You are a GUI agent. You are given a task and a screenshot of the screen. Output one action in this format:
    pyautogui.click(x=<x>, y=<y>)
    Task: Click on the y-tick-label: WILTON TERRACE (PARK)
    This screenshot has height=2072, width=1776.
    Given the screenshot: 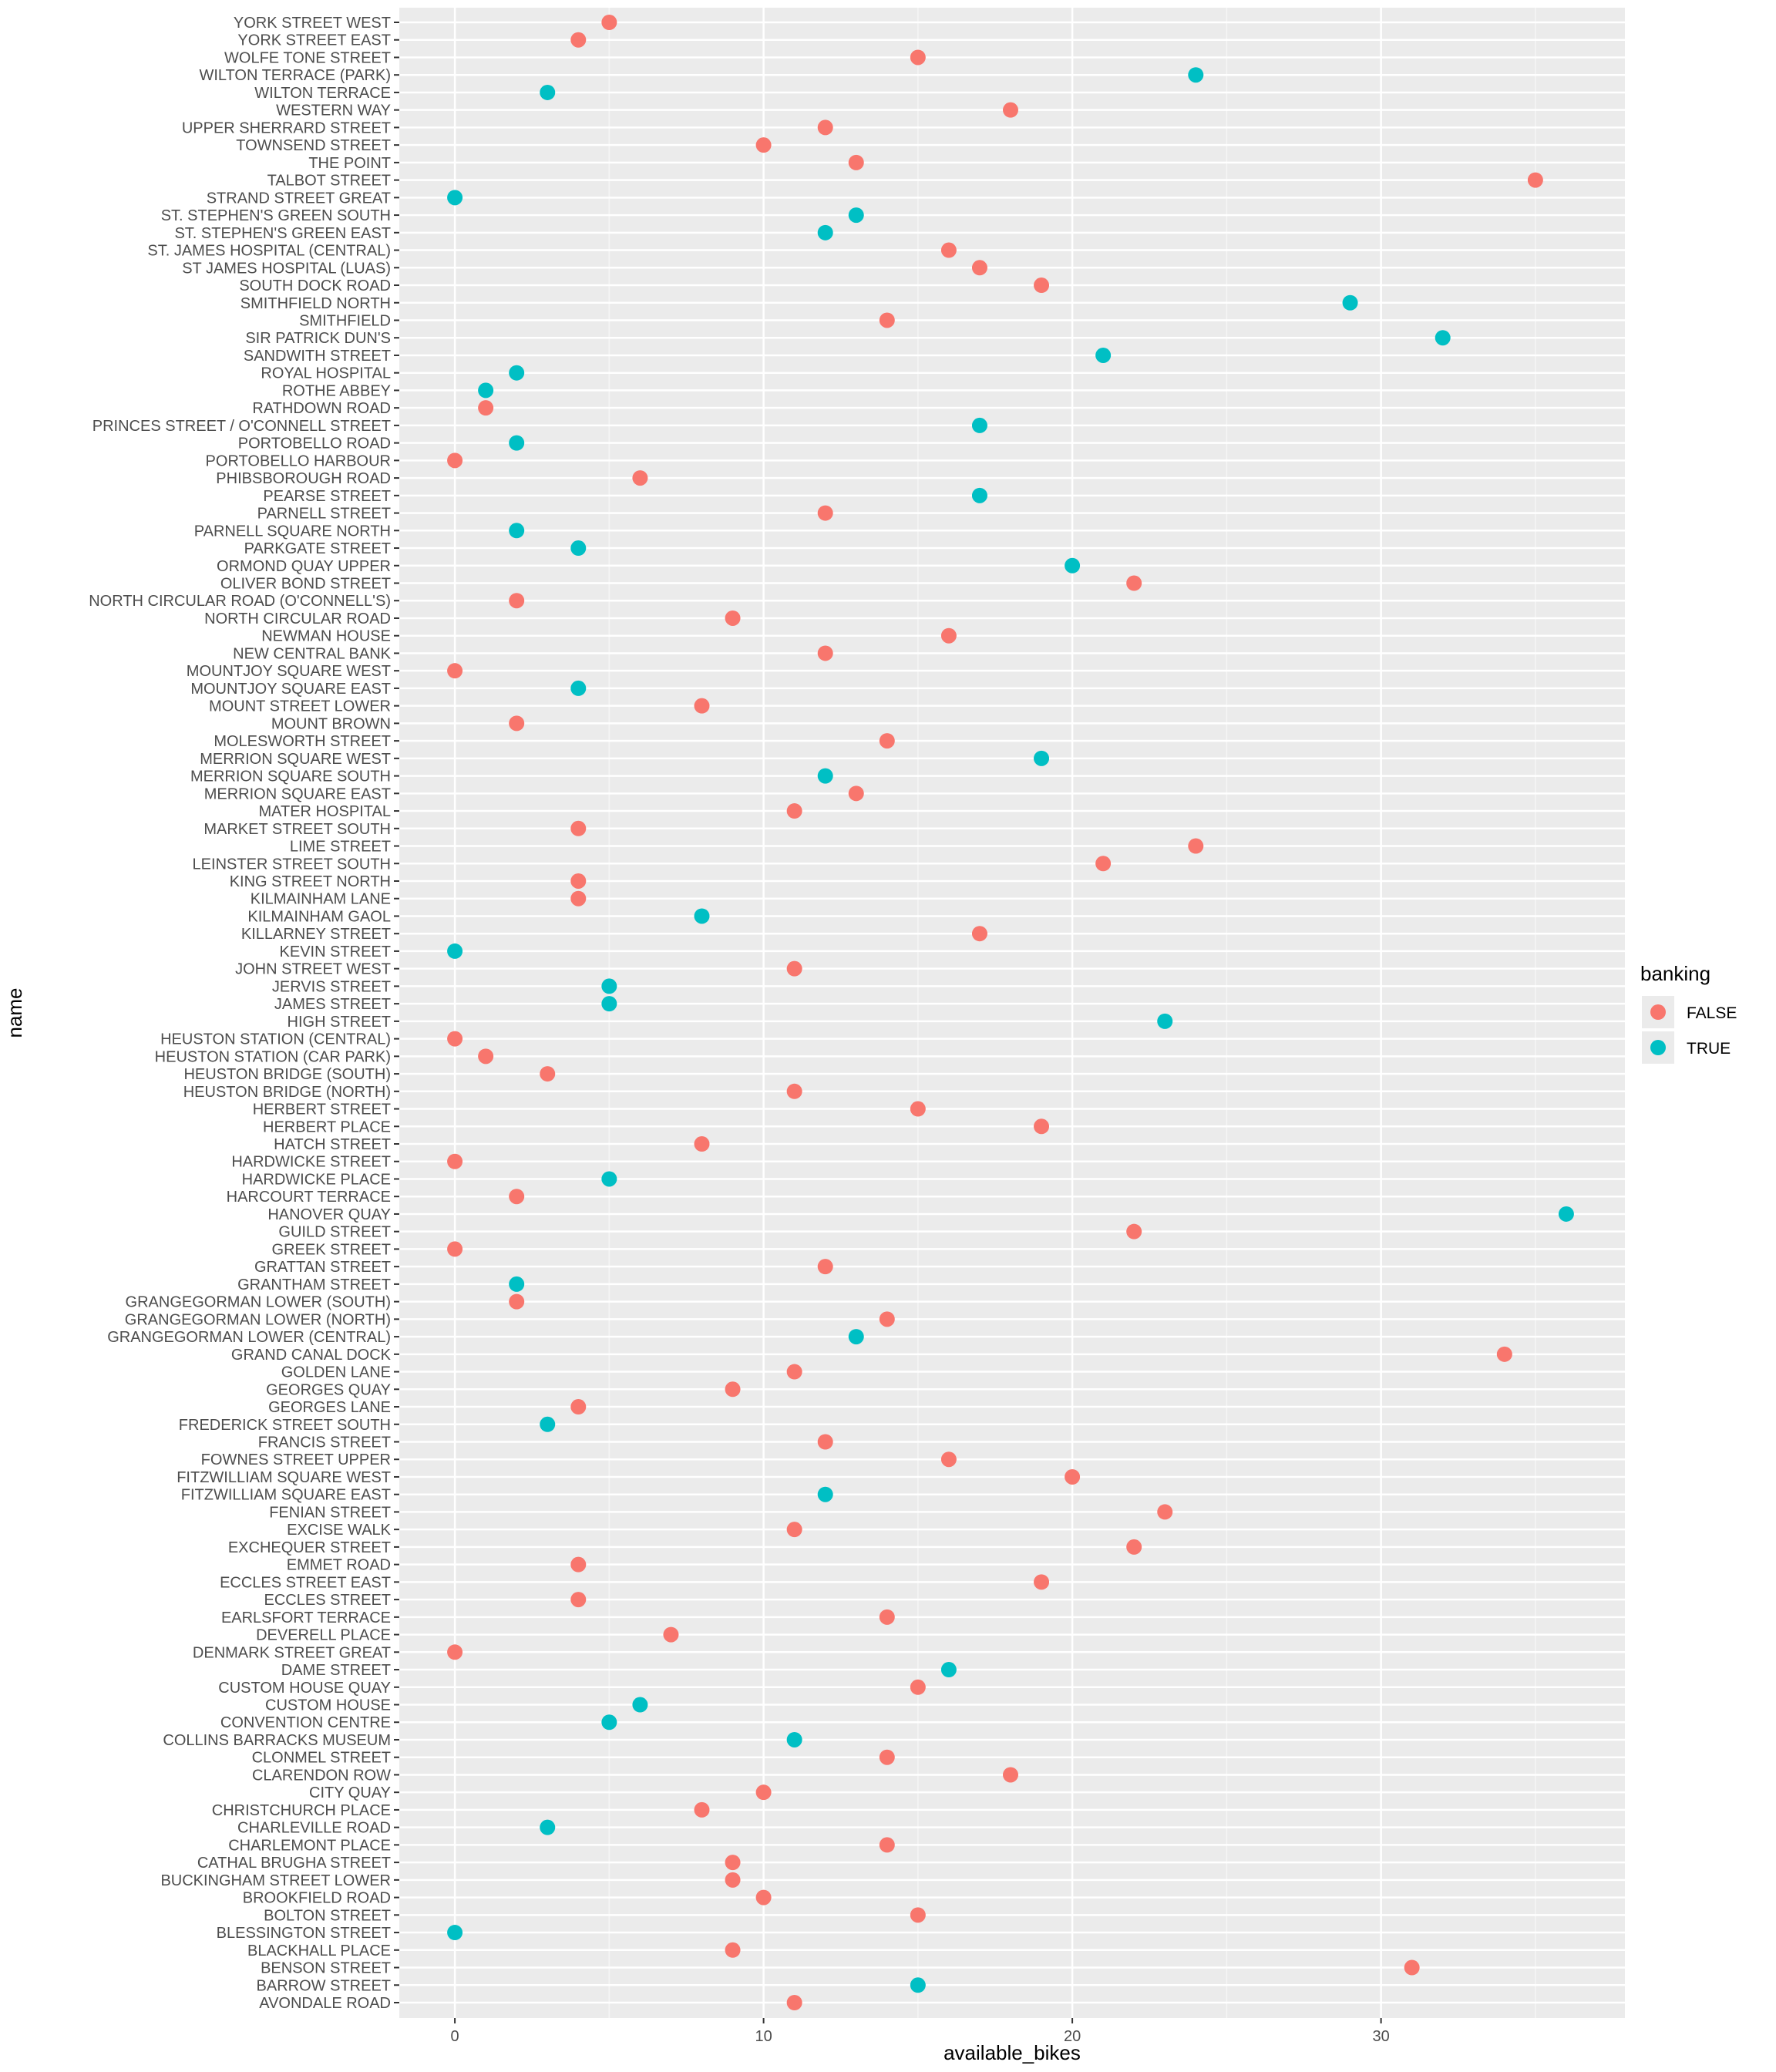 What is the action you would take?
    pyautogui.click(x=295, y=76)
    